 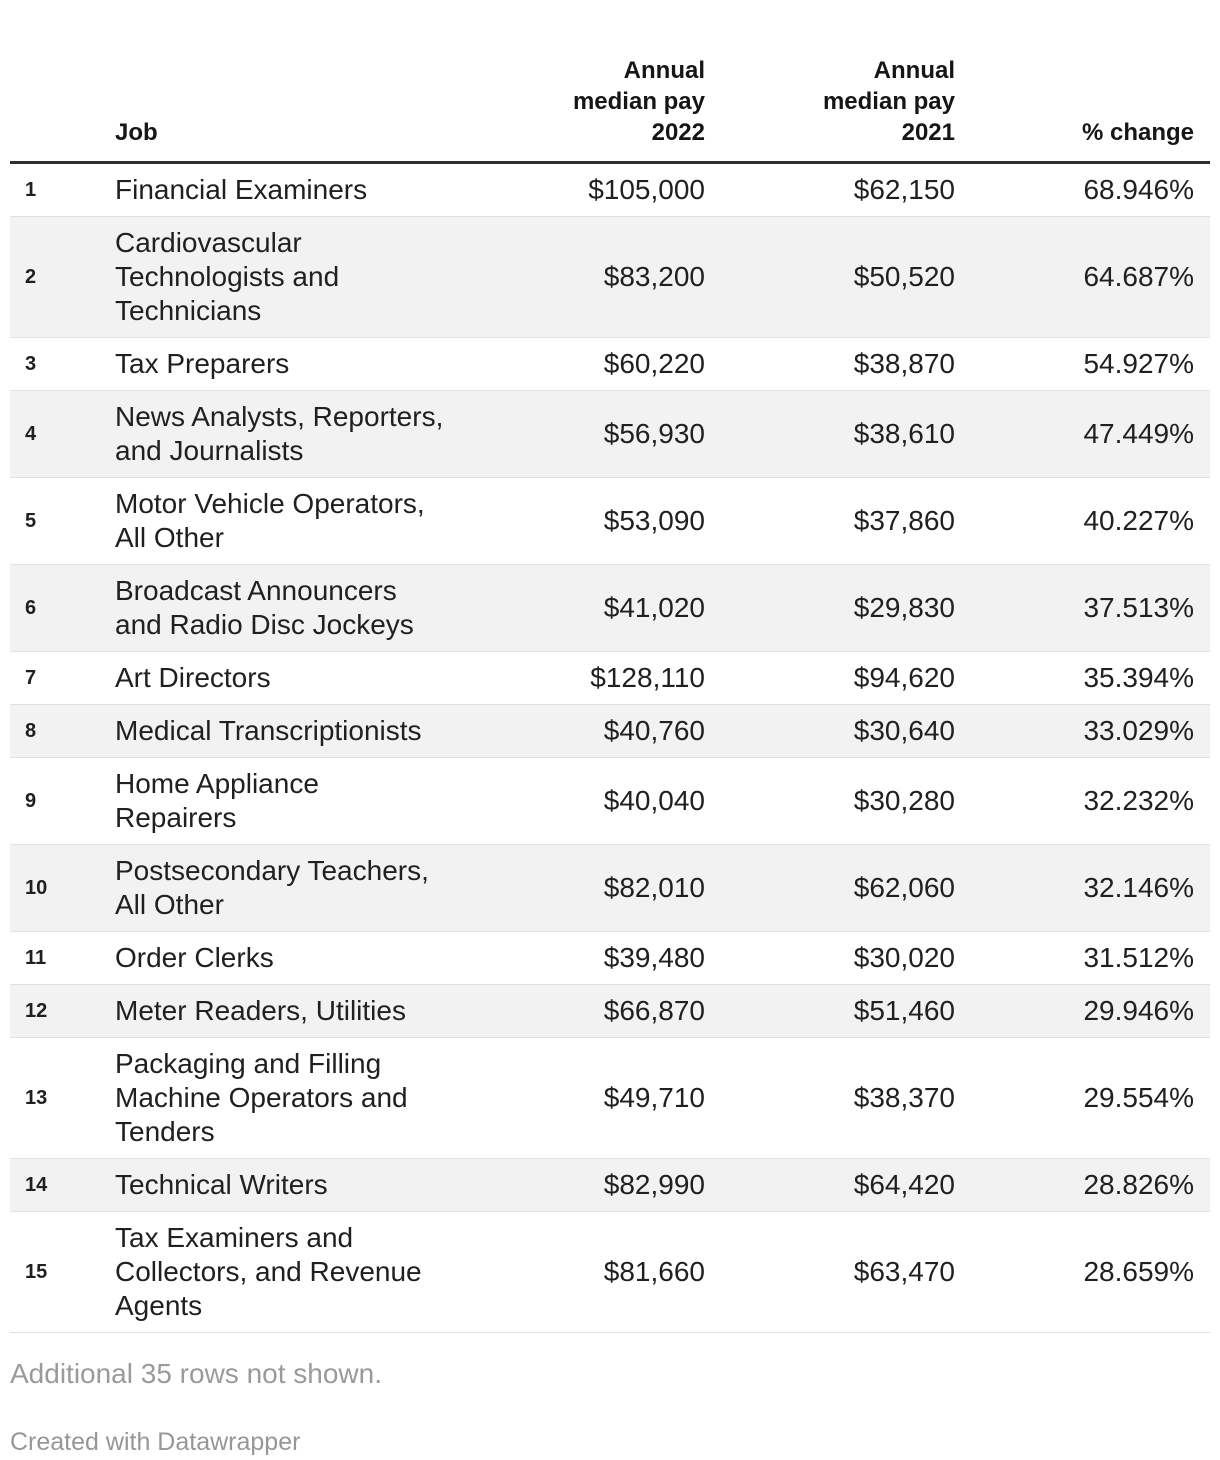 I want to click on pay-2021-cell: $51,460, so click(x=845, y=1011).